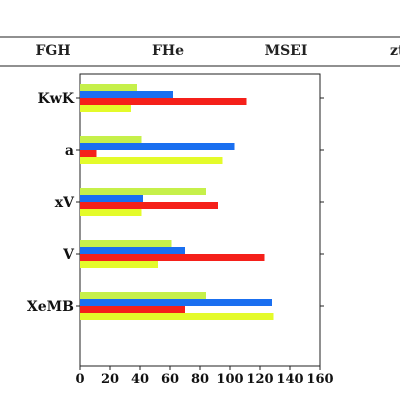  I want to click on bar-V-s1, so click(126, 243).